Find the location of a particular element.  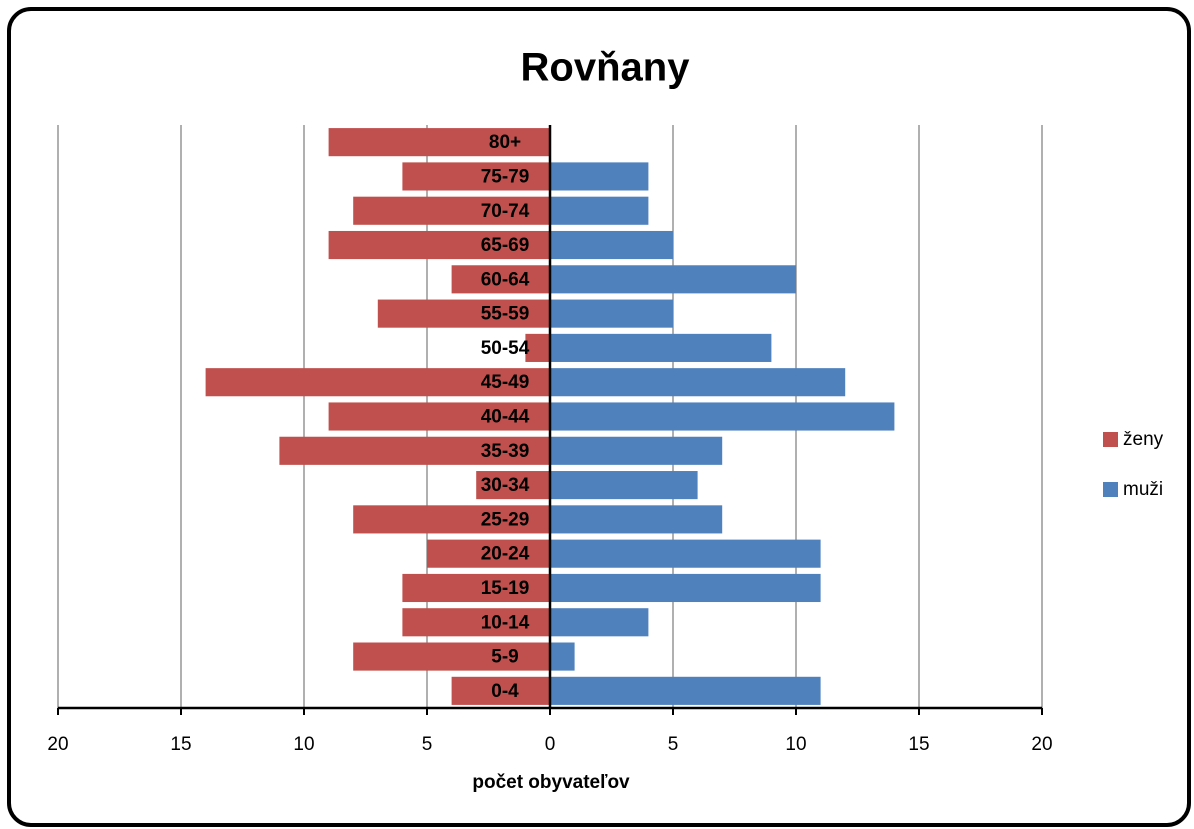

y-tick-label: 15-19 is located at coordinates (505, 588).